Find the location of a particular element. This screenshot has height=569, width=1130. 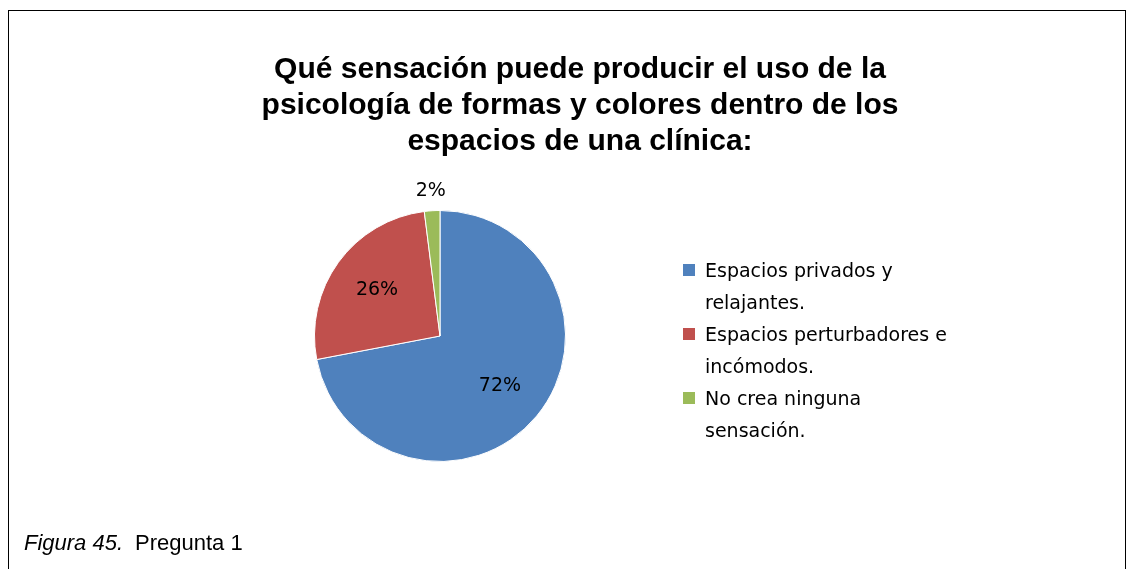

text: Figura 45. is located at coordinates (74, 542).